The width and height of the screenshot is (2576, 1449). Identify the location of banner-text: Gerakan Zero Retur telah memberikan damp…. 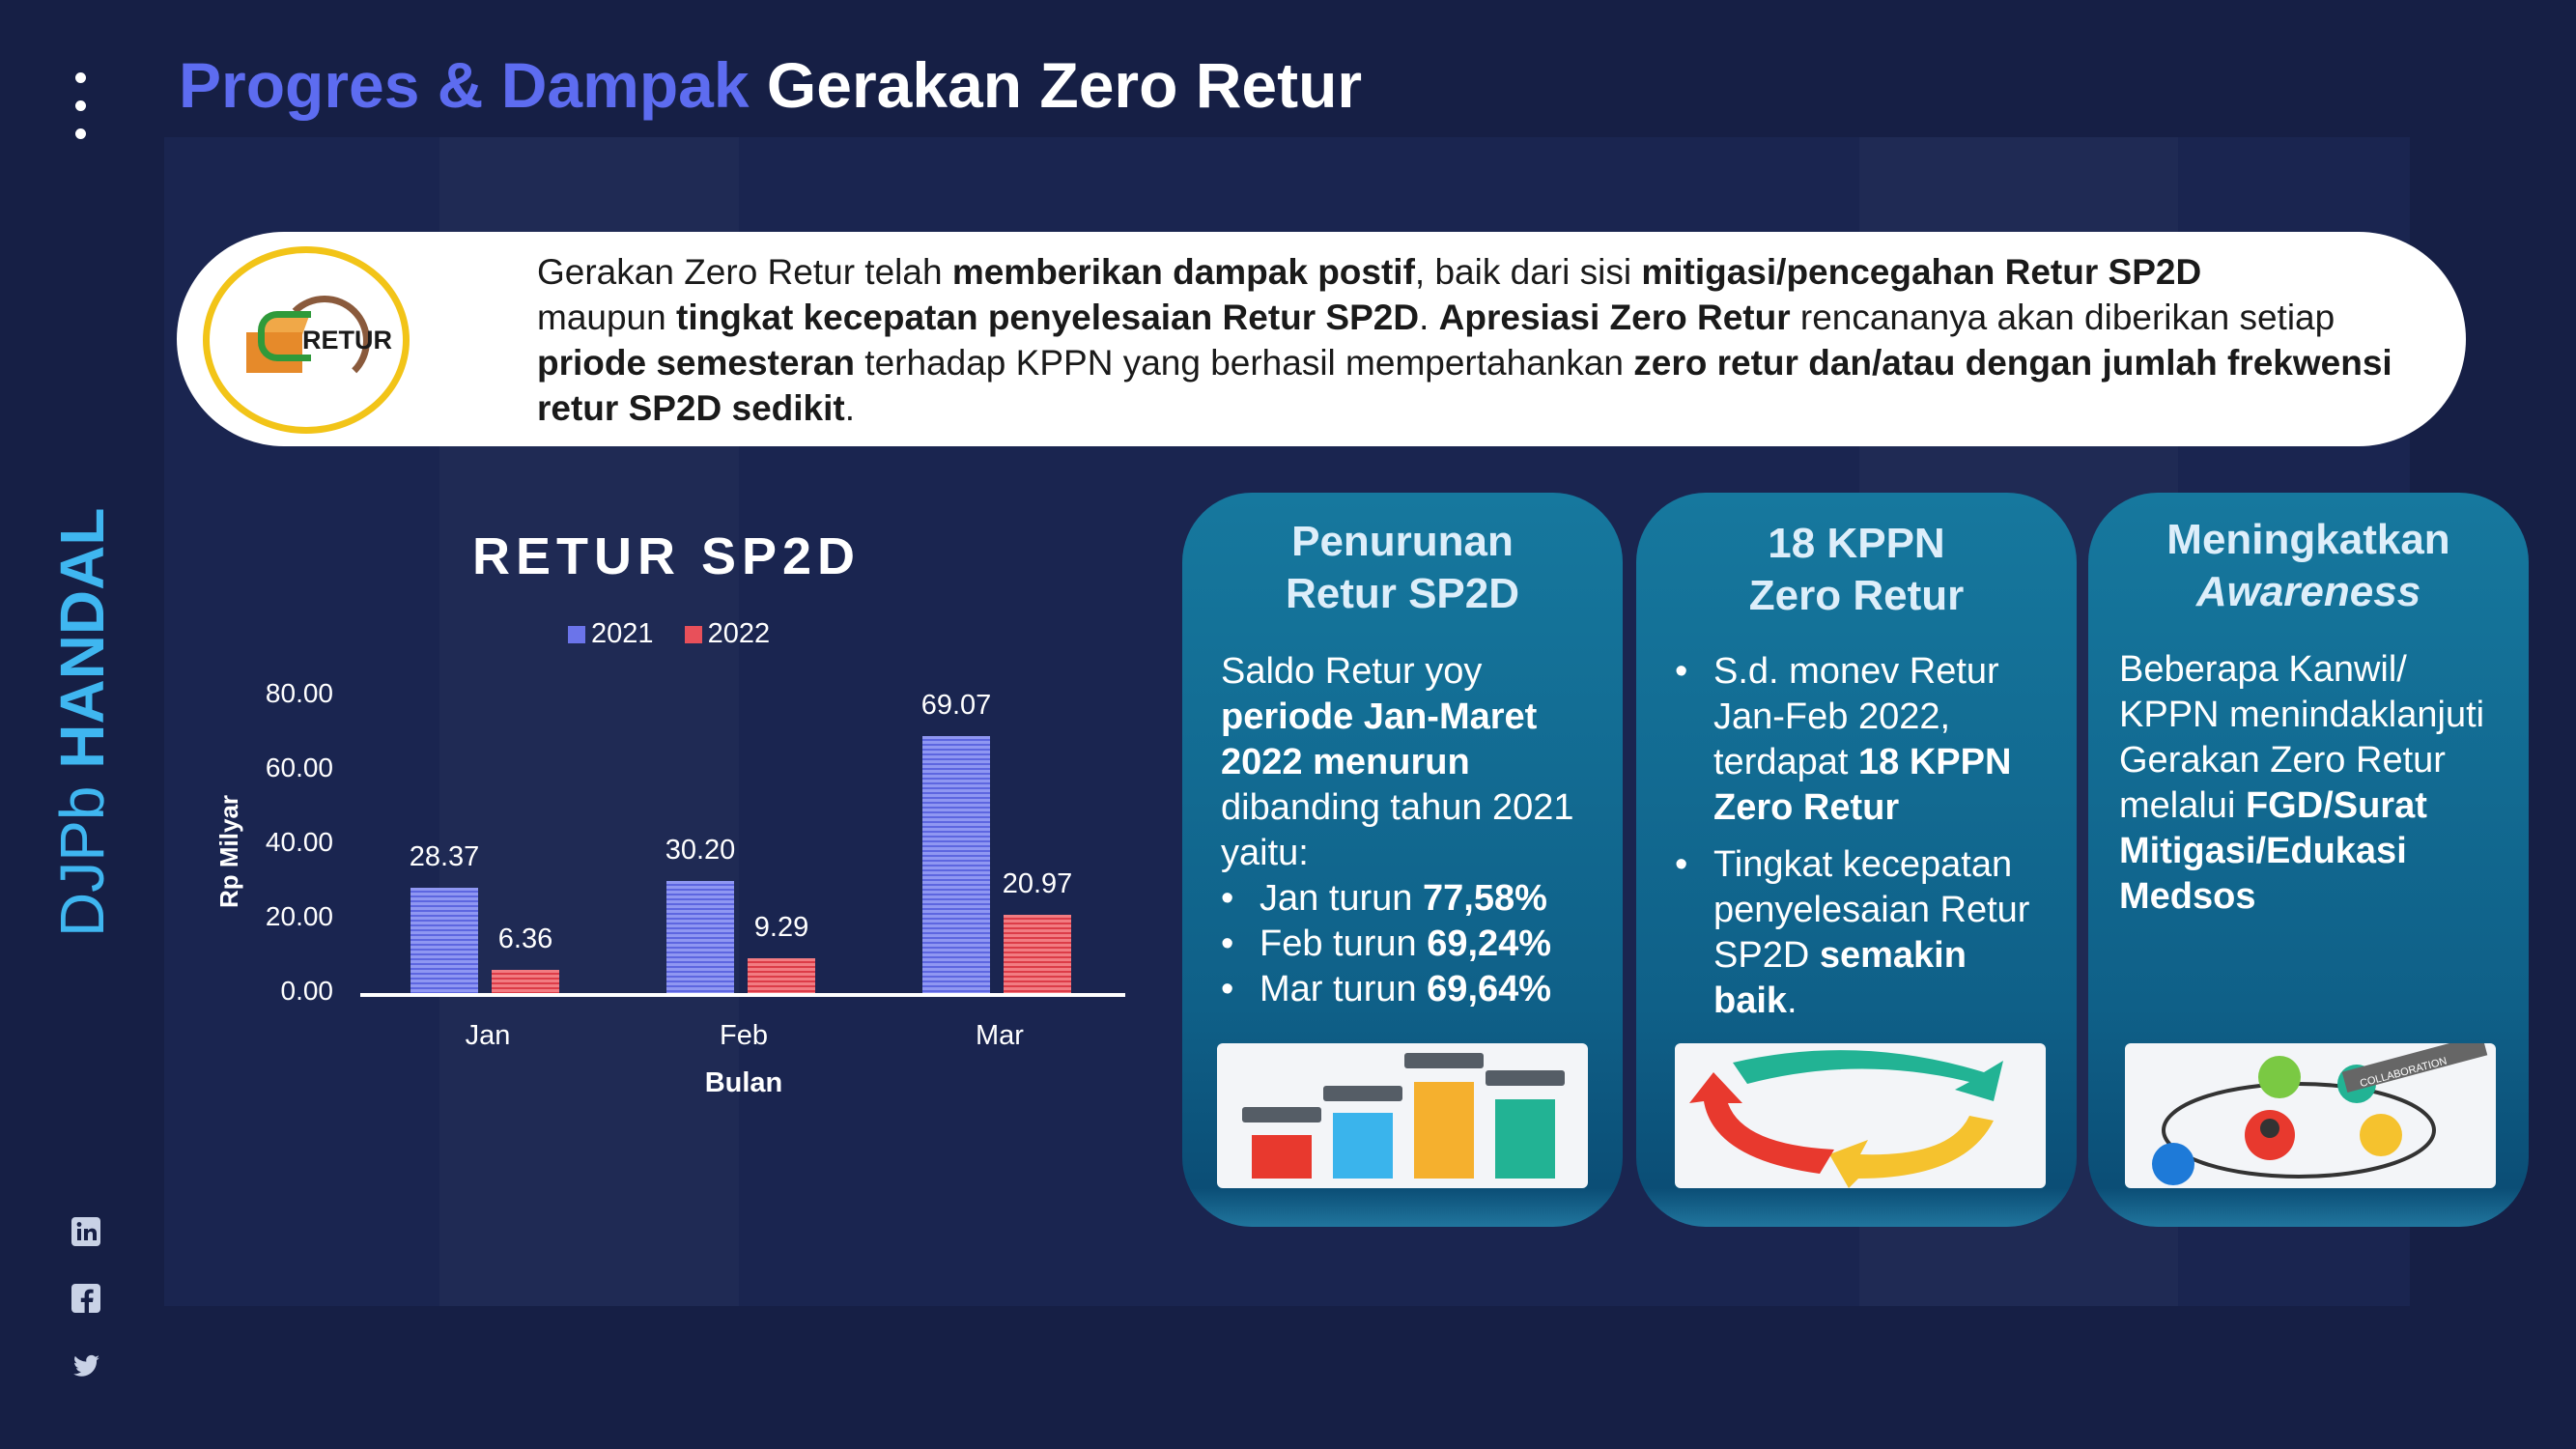
(1478, 340).